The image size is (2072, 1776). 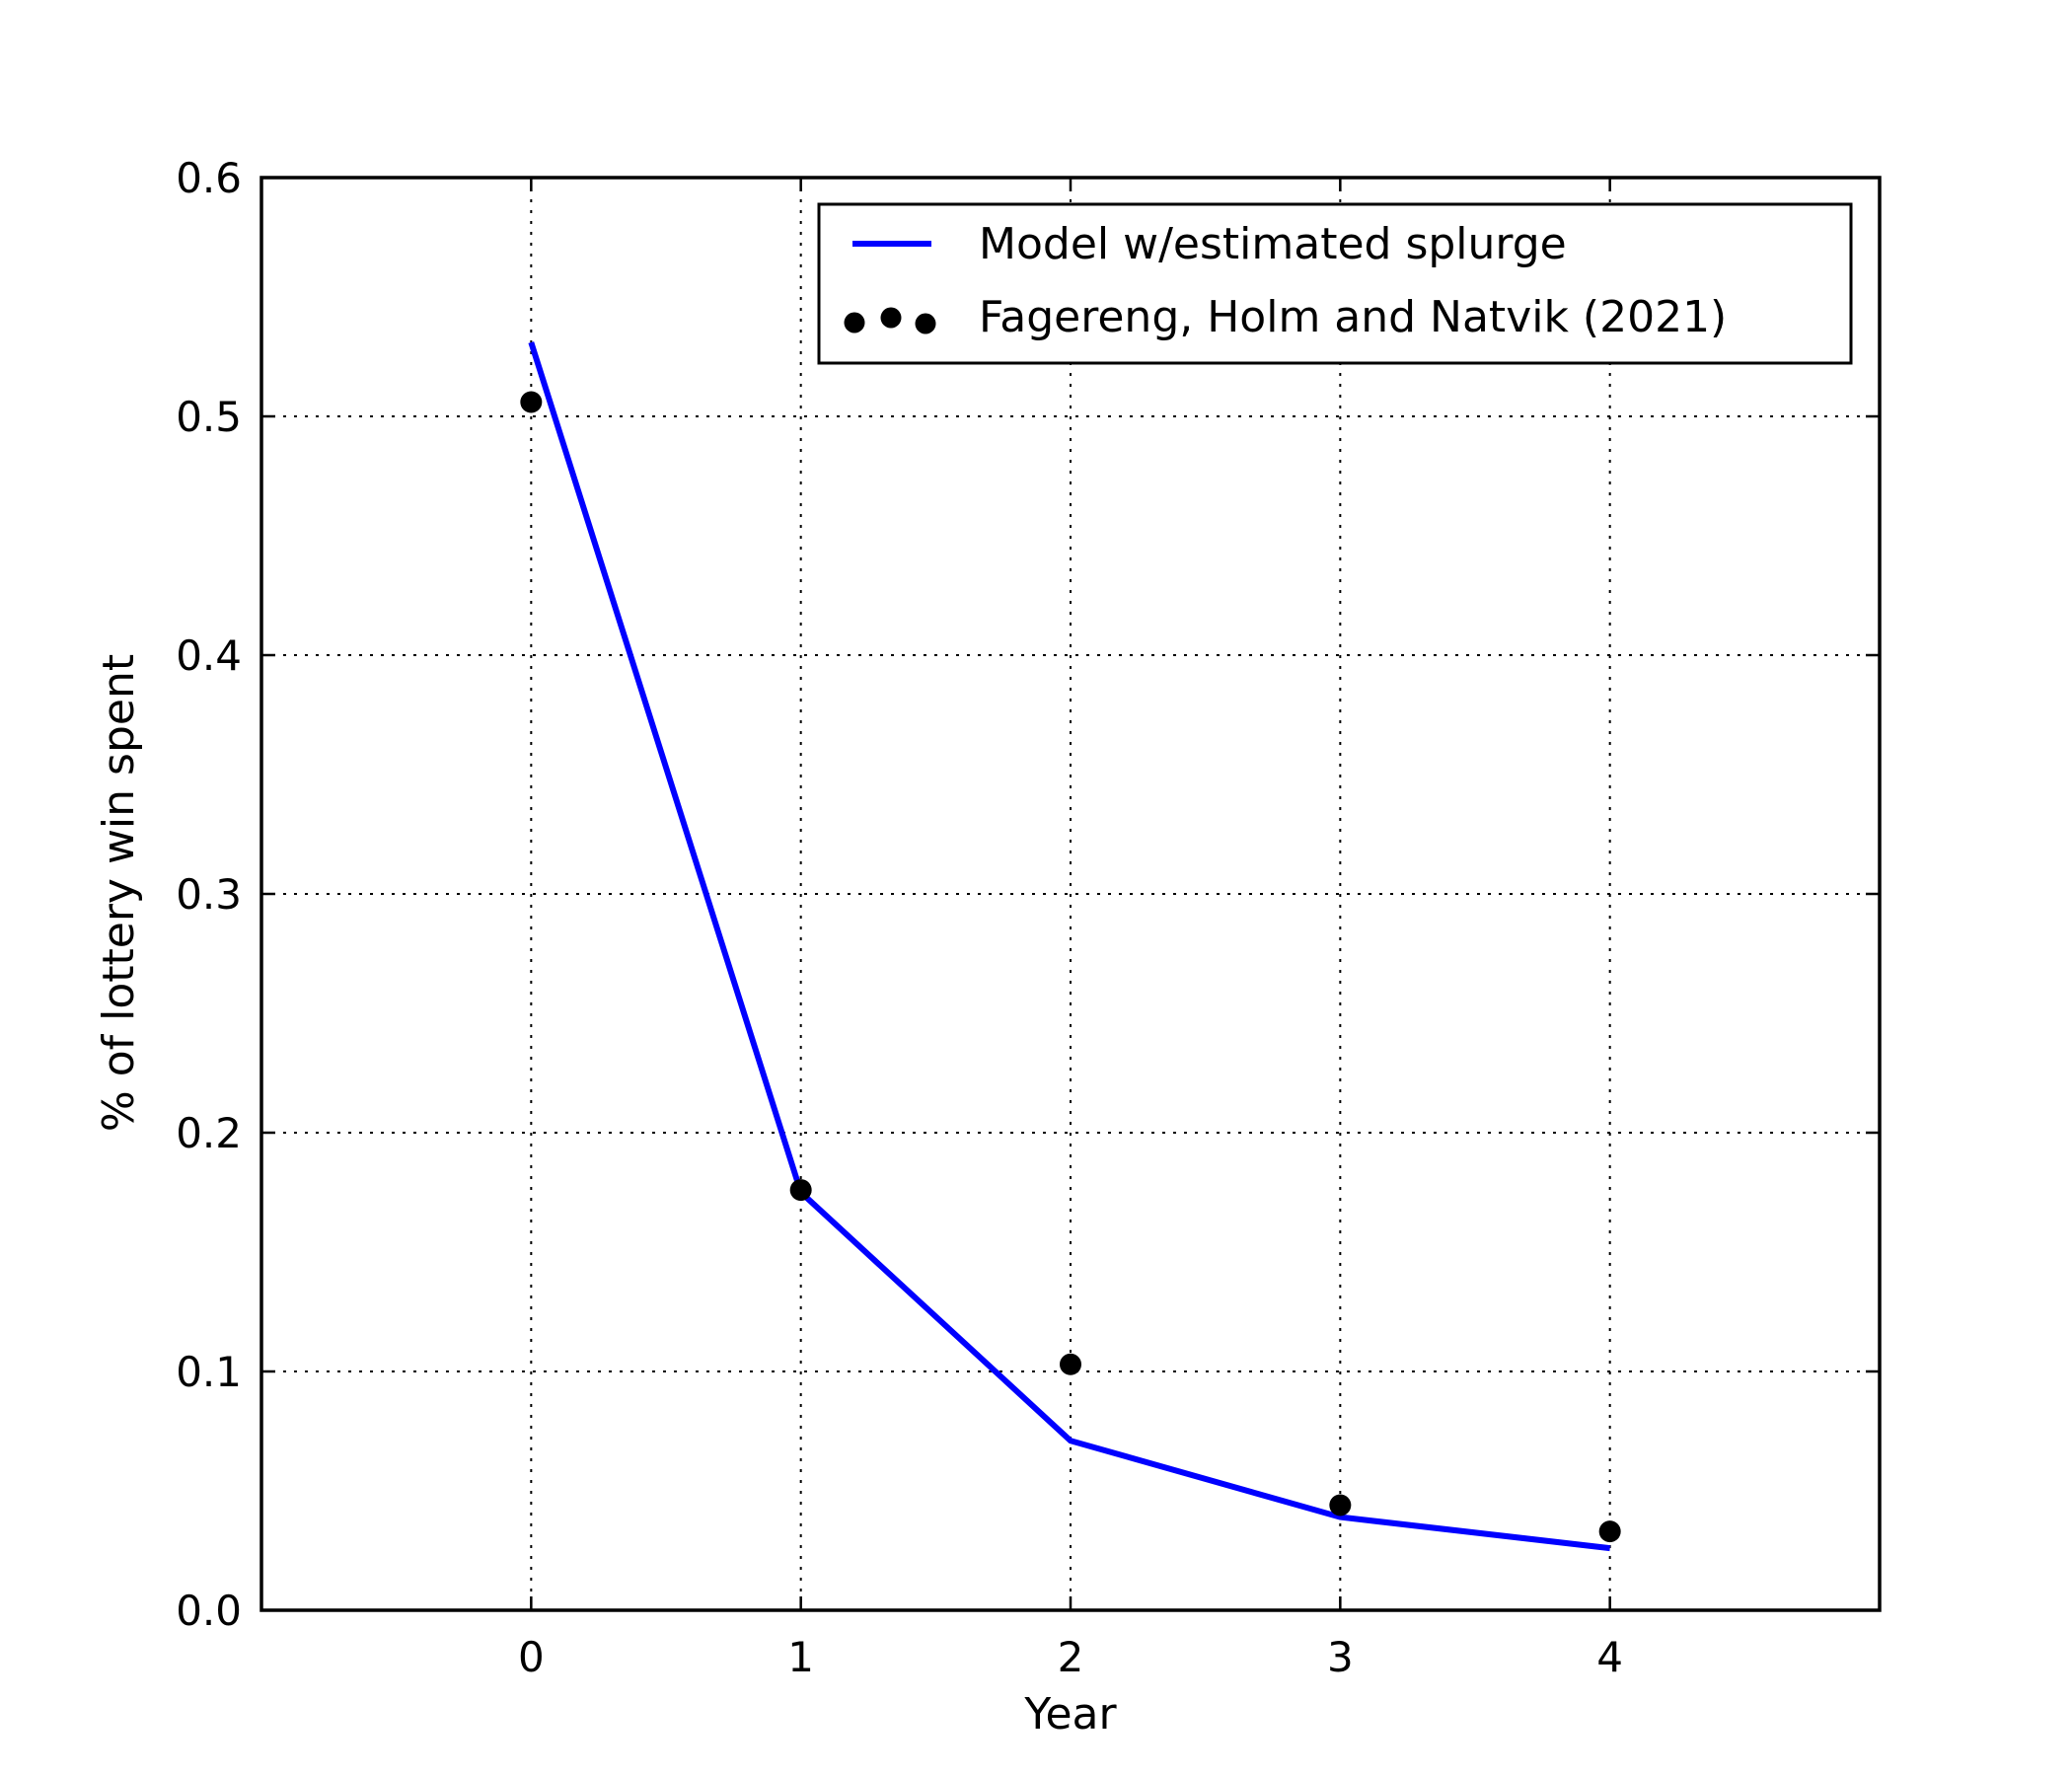 I want to click on y-tick-label: 0.2, so click(x=209, y=1133).